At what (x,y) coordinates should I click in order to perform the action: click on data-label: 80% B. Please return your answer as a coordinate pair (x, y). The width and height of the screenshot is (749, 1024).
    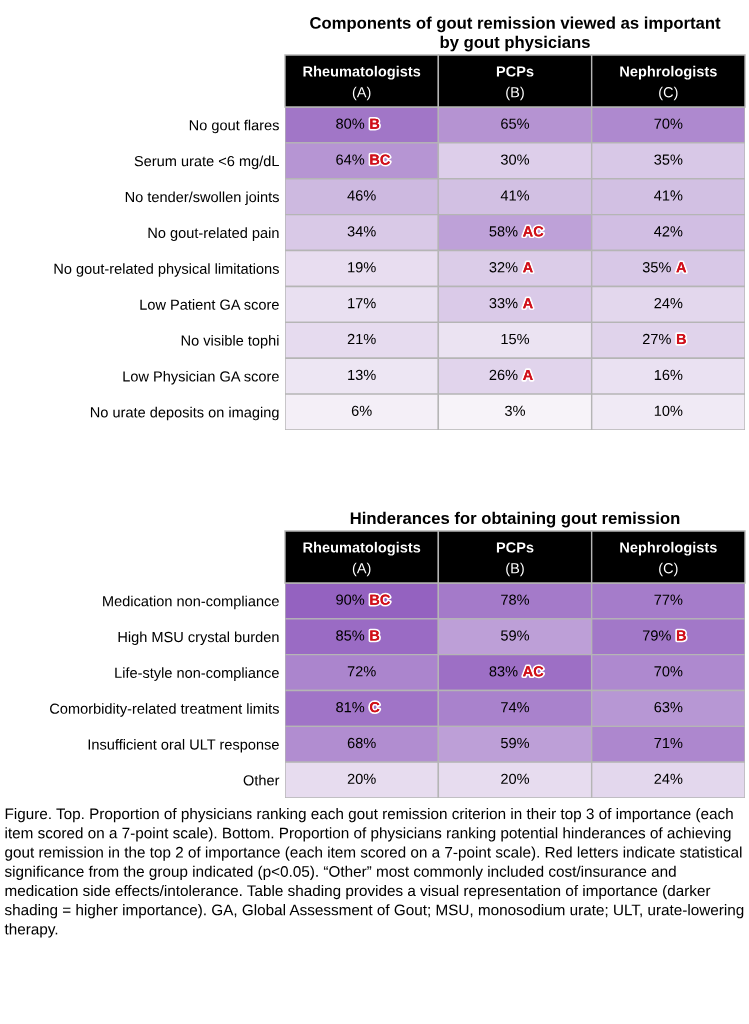
    Looking at the image, I should click on (358, 123).